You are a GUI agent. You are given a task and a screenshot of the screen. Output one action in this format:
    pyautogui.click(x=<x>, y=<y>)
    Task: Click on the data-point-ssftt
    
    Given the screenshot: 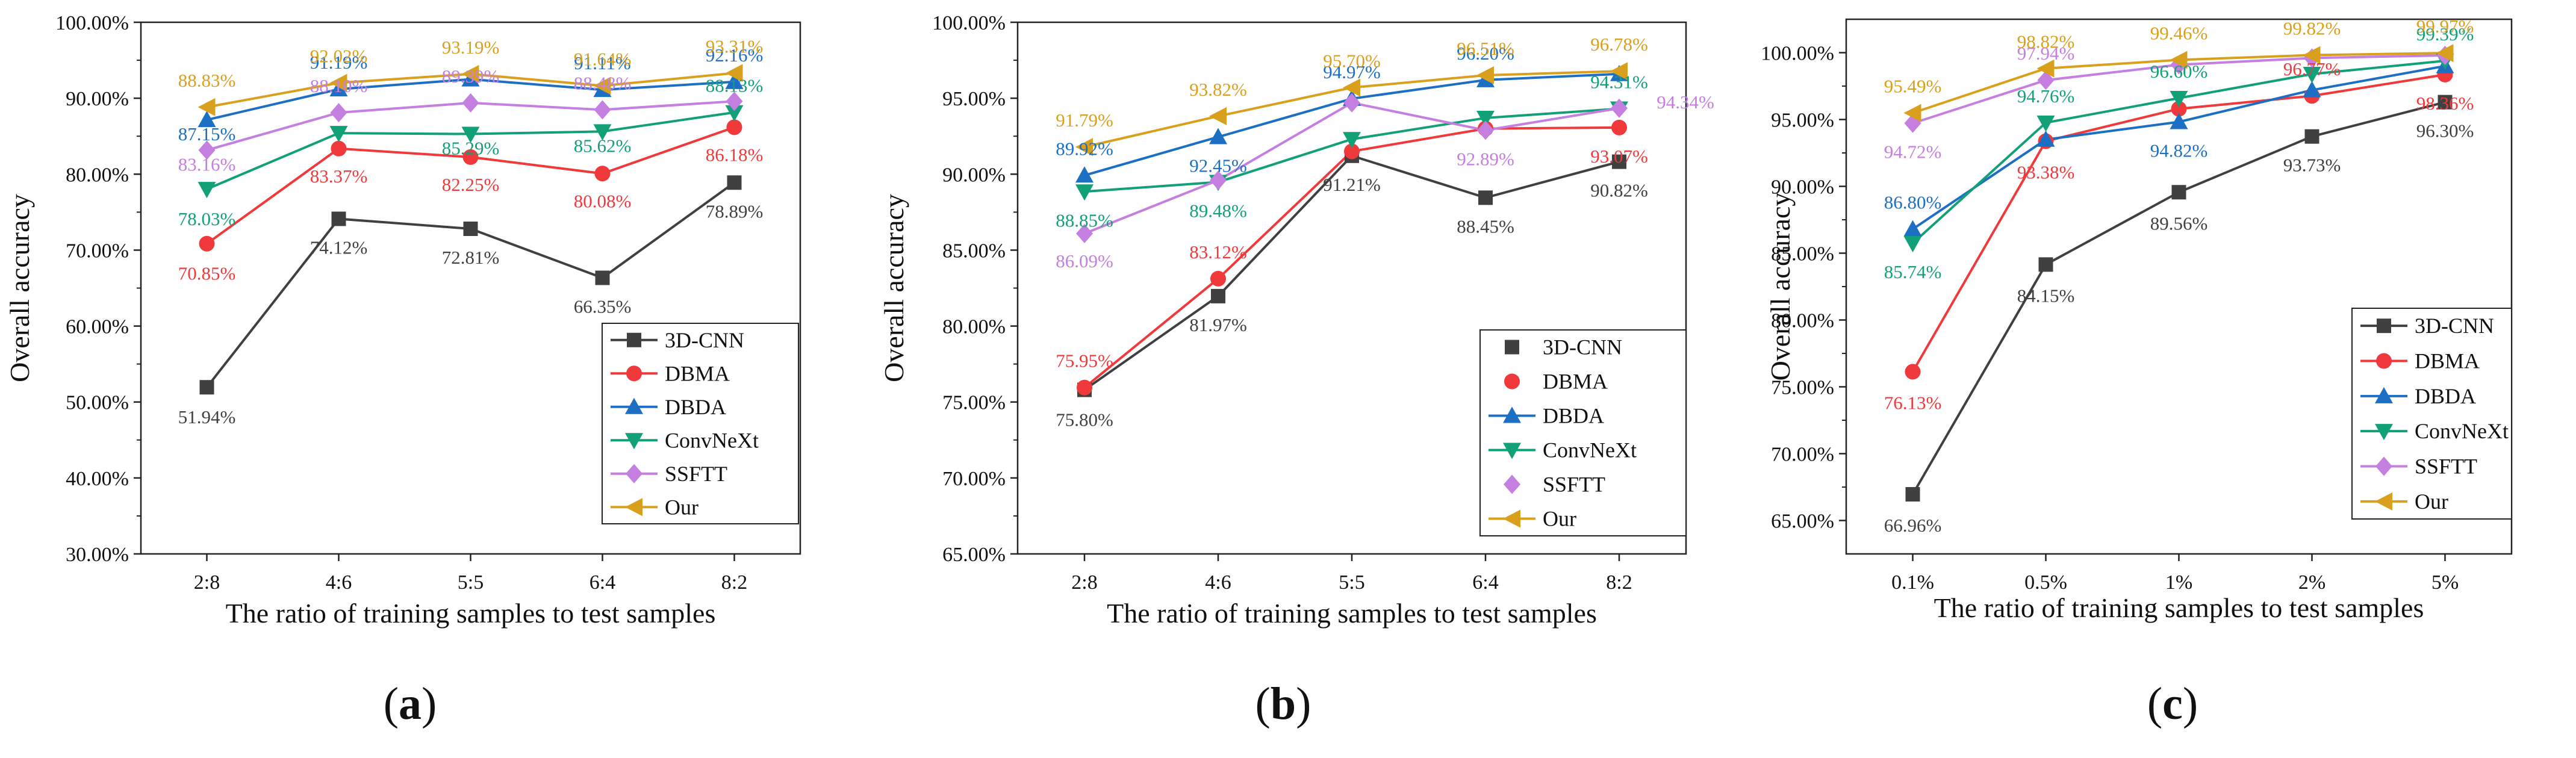 What is the action you would take?
    pyautogui.click(x=207, y=150)
    